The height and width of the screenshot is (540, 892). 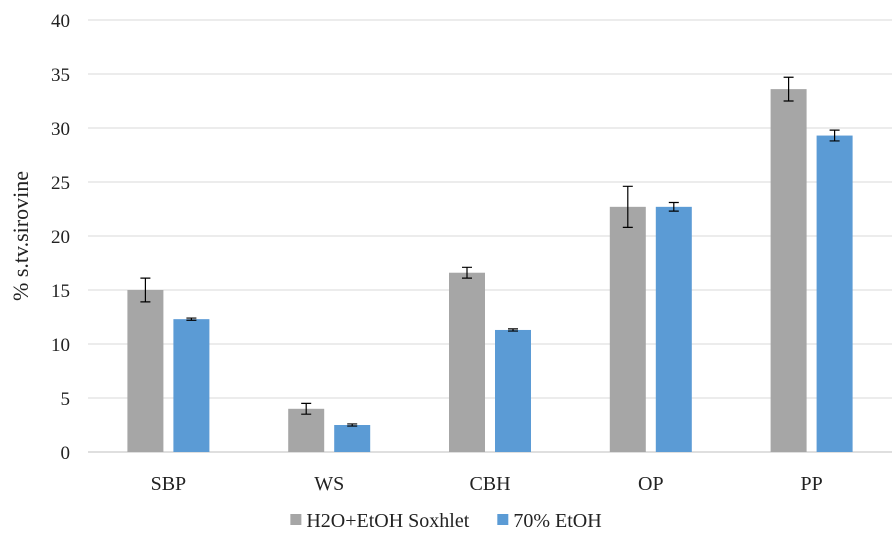 I want to click on y-tick-label: 5, so click(x=66, y=399).